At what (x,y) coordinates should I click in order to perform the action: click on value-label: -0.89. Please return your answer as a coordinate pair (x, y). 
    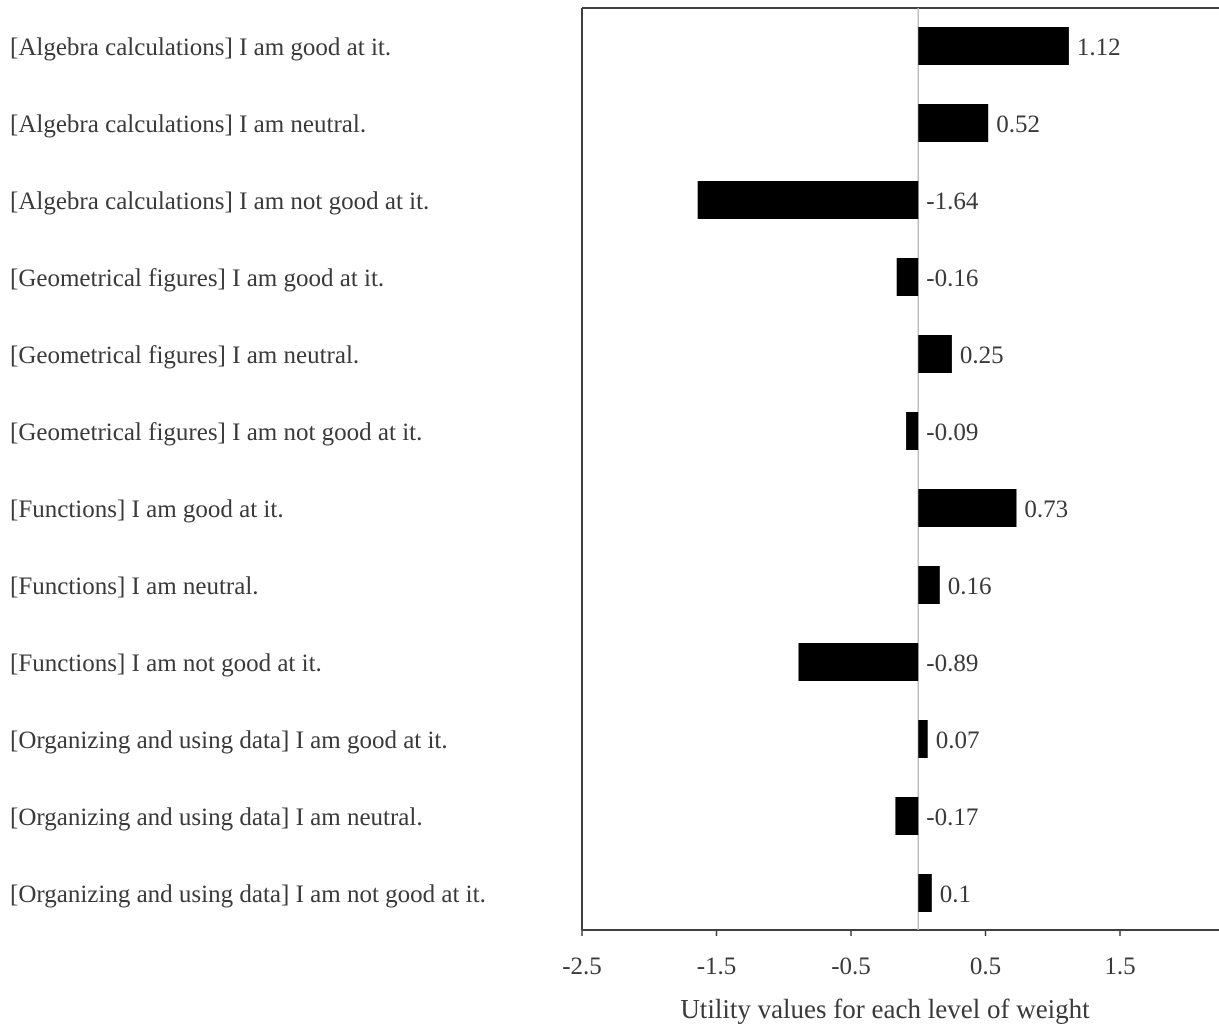
    Looking at the image, I should click on (952, 663).